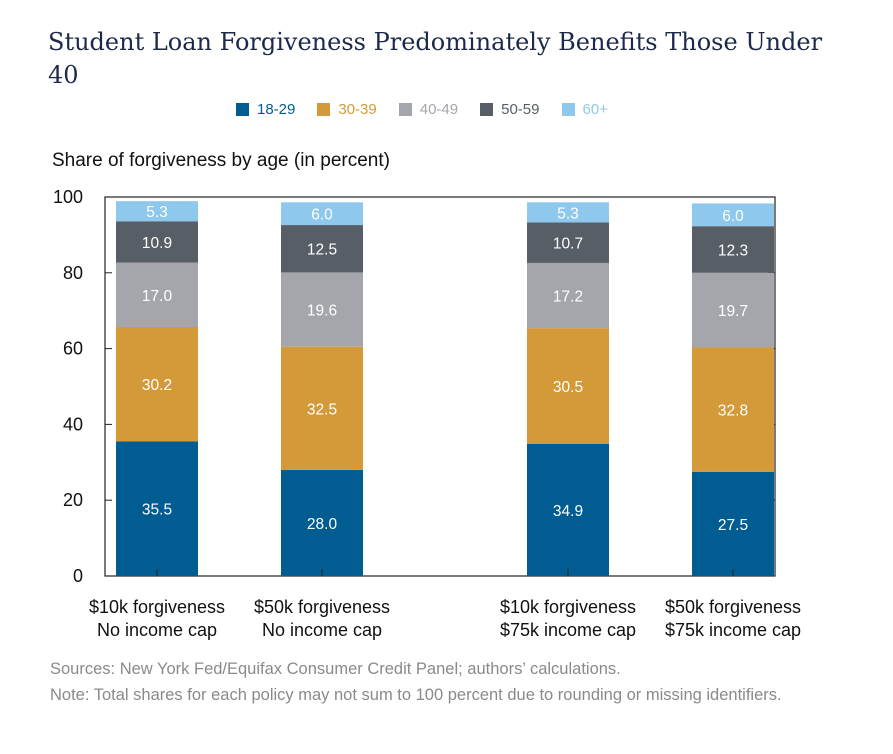  I want to click on data-label: 32.5, so click(322, 409).